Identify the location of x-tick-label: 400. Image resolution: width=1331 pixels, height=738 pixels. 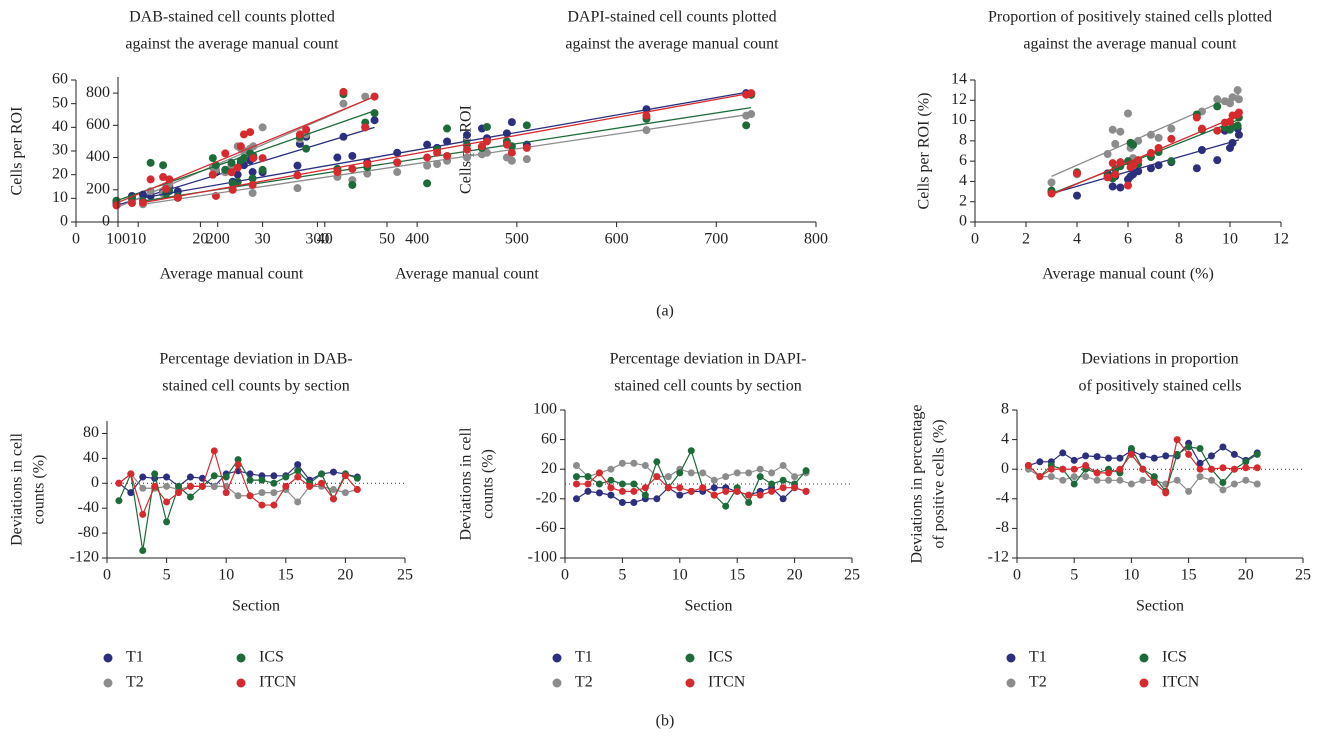
(417, 239).